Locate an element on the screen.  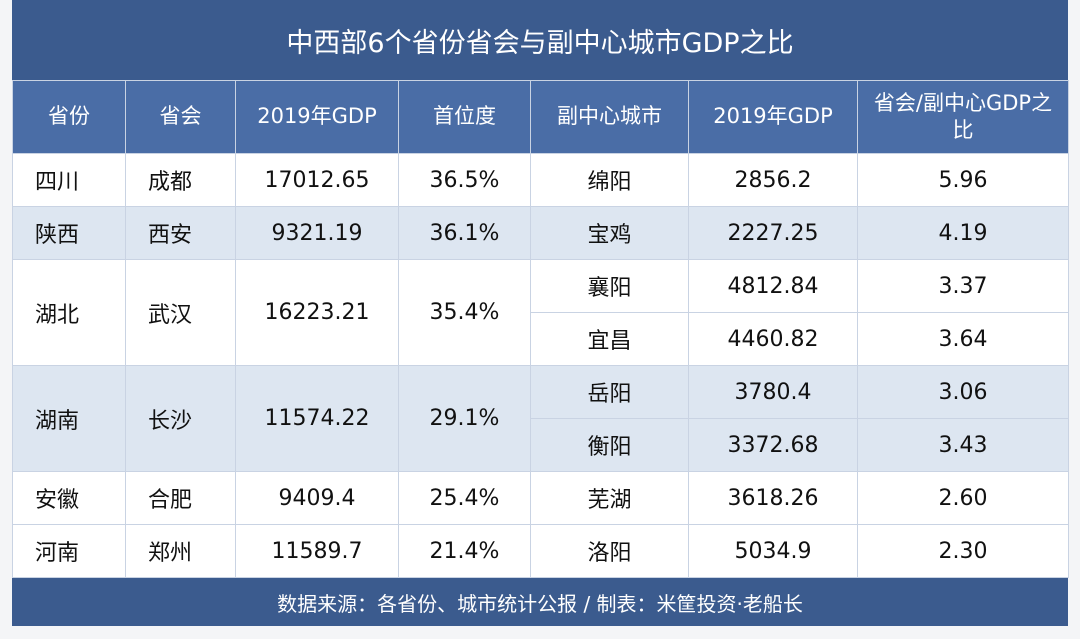
city-cell: 绵阳 is located at coordinates (609, 180).